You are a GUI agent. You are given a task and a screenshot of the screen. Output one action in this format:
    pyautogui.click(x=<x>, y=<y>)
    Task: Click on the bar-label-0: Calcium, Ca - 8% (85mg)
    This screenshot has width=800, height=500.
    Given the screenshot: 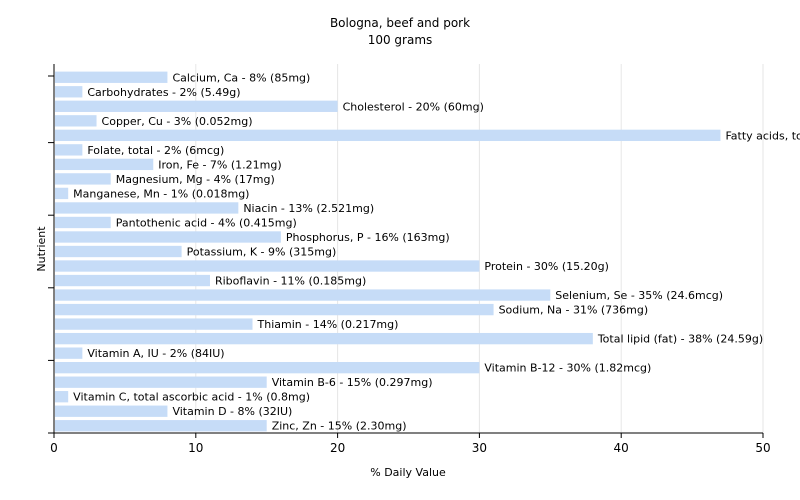 What is the action you would take?
    pyautogui.click(x=241, y=77)
    